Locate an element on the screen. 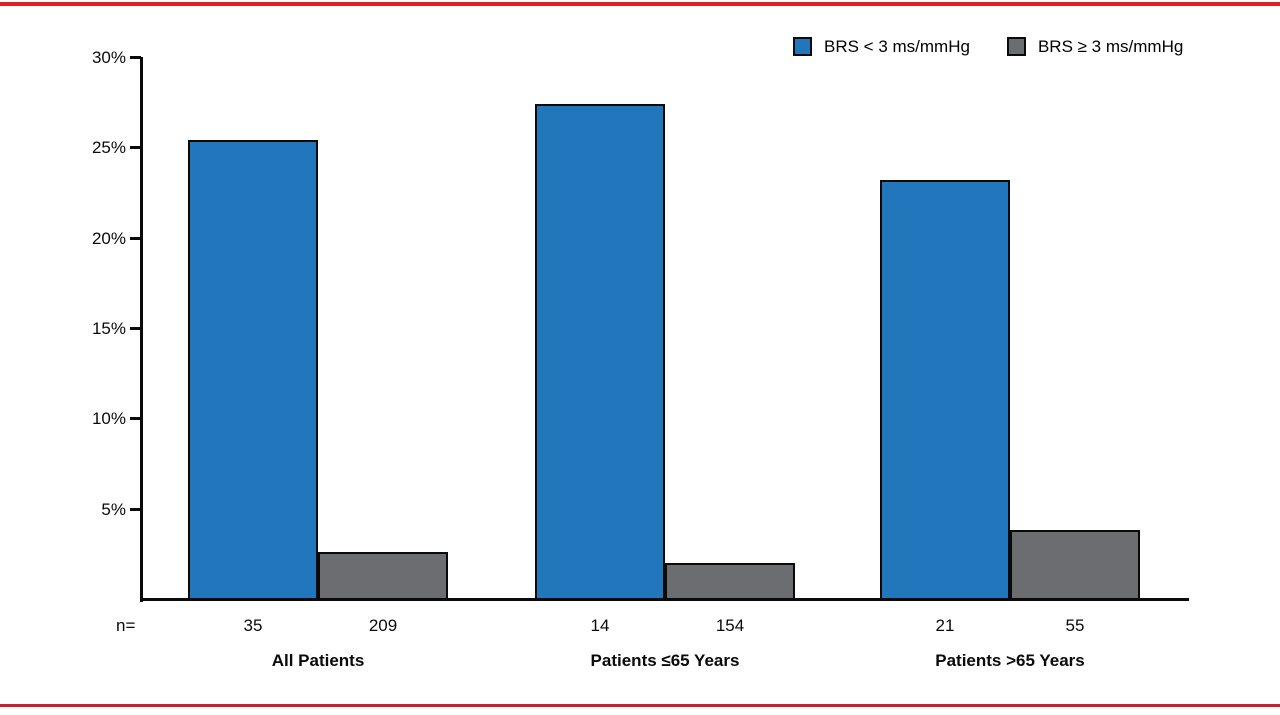  n-equals-label: n= is located at coordinates (126, 625).